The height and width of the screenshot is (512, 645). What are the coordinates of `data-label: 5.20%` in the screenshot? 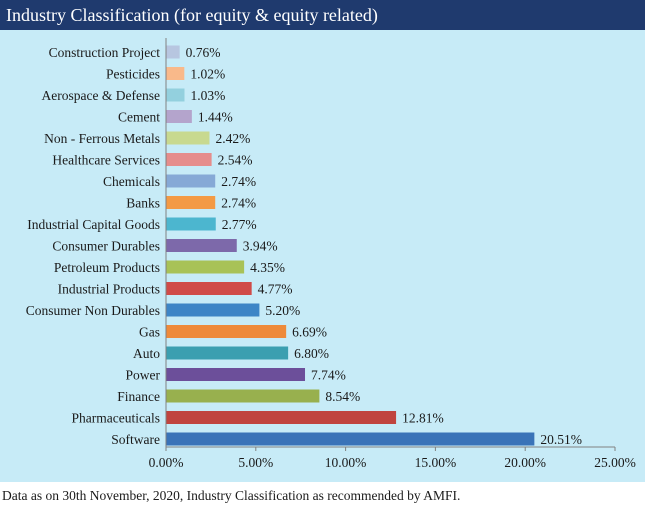 It's located at (282, 310).